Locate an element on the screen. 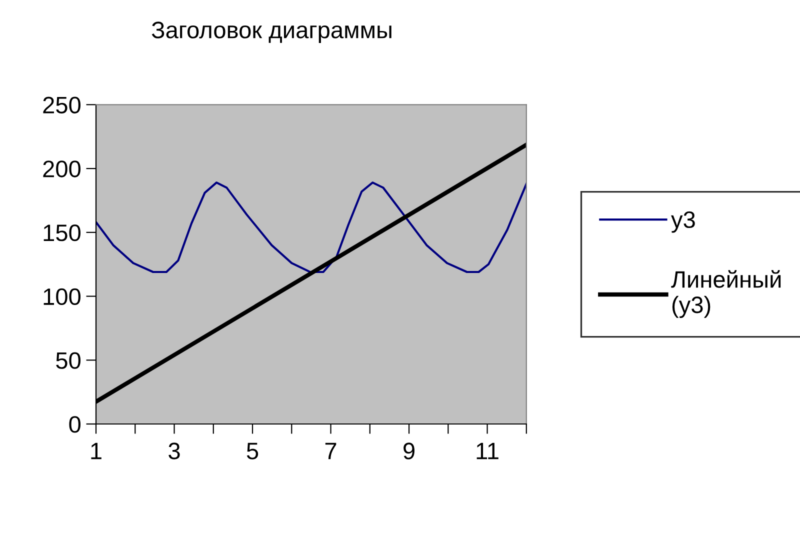  y-tick-label: 50 is located at coordinates (68, 360).